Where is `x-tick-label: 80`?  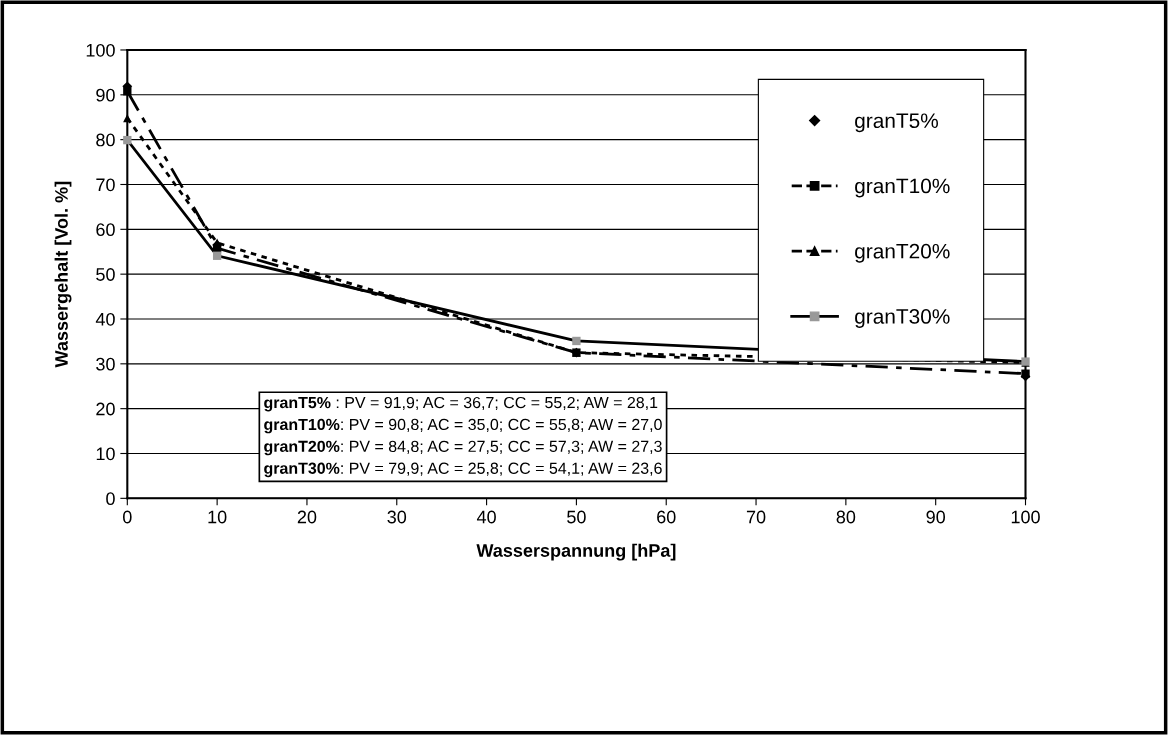
x-tick-label: 80 is located at coordinates (846, 517).